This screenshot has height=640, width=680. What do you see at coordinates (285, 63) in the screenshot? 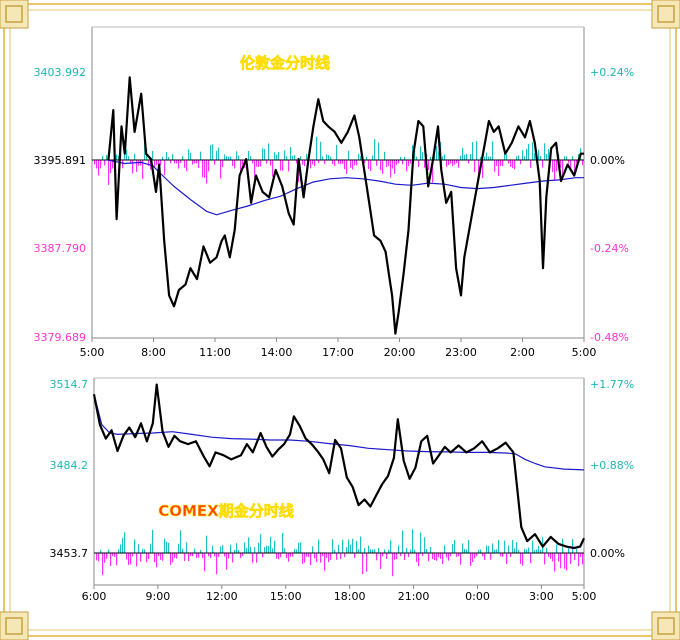
I see `chart1-title: 伦敦金分时线` at bounding box center [285, 63].